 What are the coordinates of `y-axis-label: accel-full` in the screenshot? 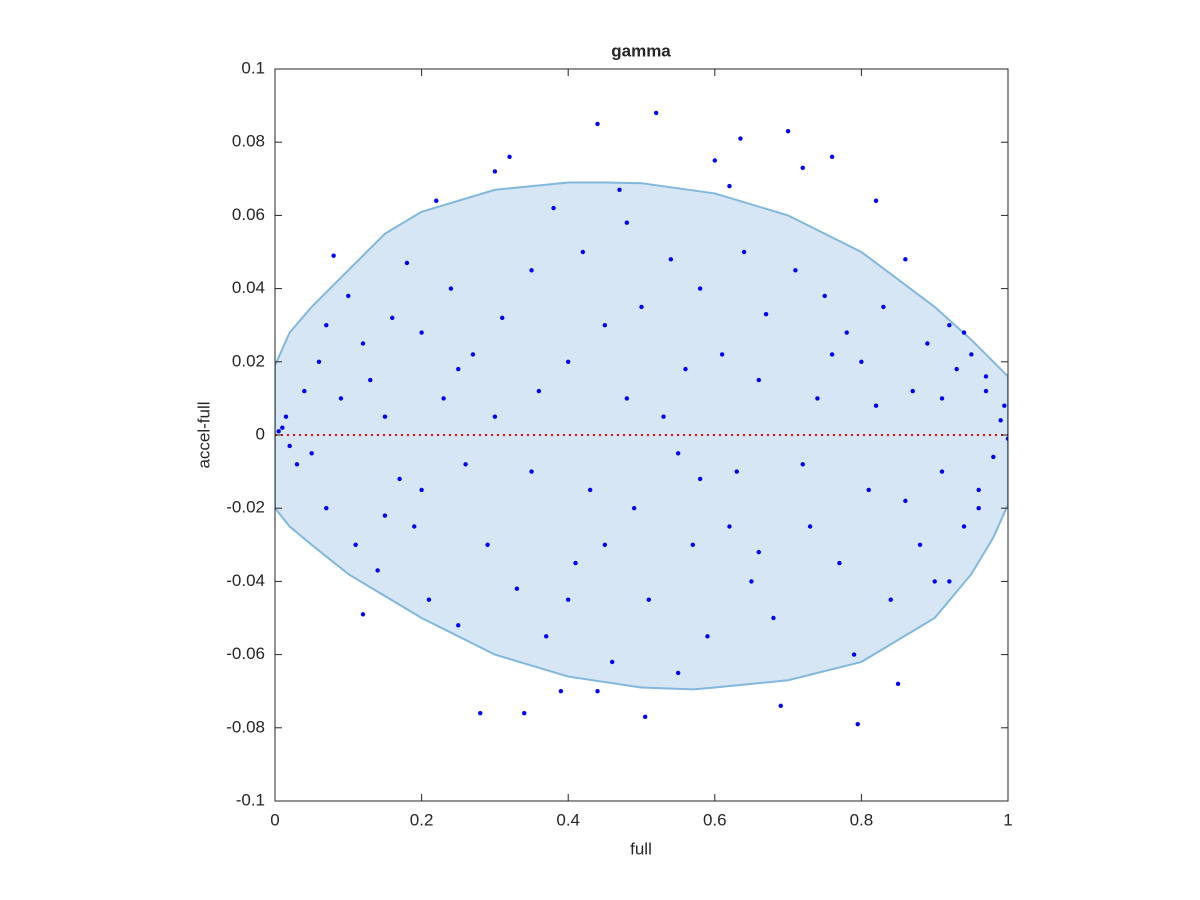 It's located at (203, 434).